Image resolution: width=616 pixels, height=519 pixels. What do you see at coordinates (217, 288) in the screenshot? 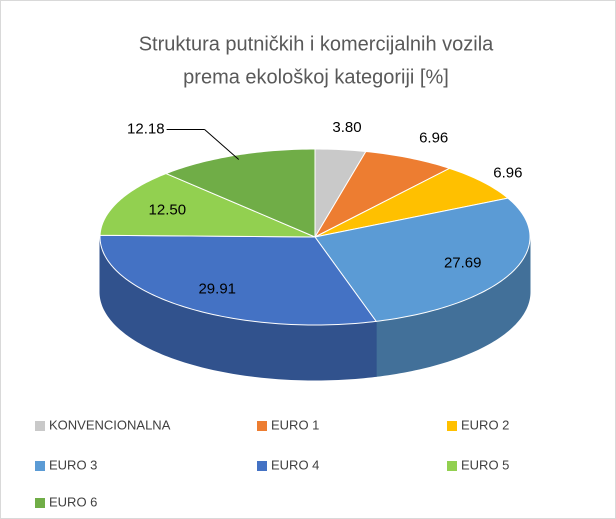
I see `data-label: 29.91` at bounding box center [217, 288].